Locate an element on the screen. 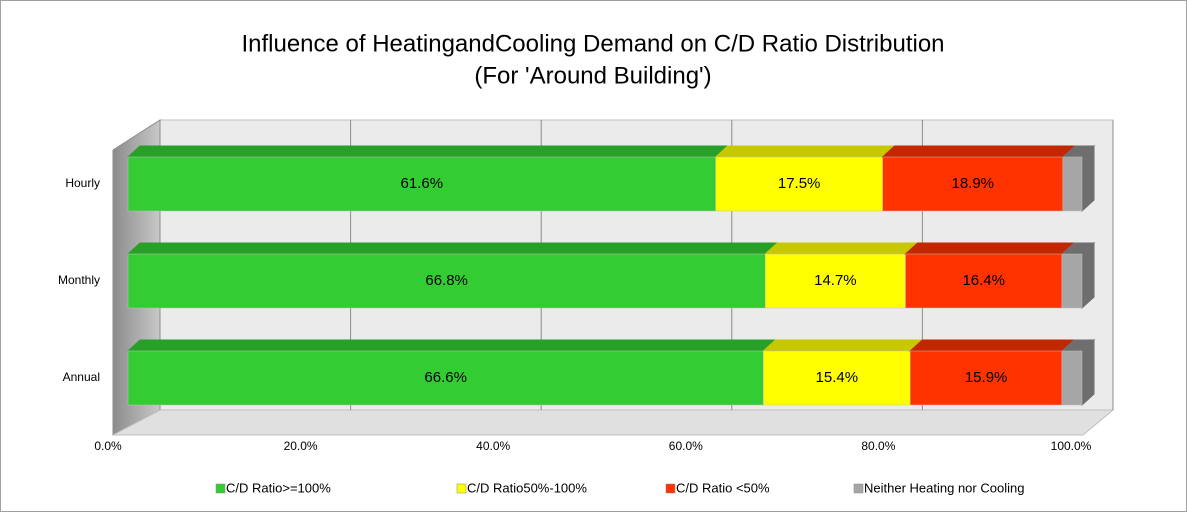 Image resolution: width=1187 pixels, height=512 pixels. data-label: 61.6% is located at coordinates (422, 183).